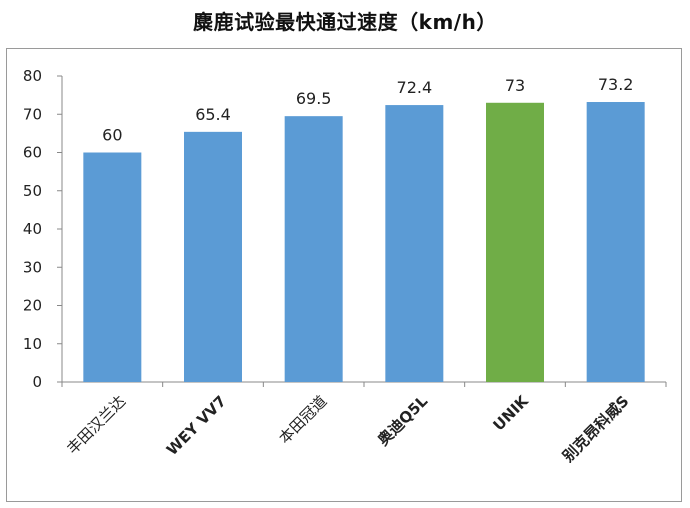  What do you see at coordinates (402, 420) in the screenshot?
I see `x-tick-label: 奥迪Q5L` at bounding box center [402, 420].